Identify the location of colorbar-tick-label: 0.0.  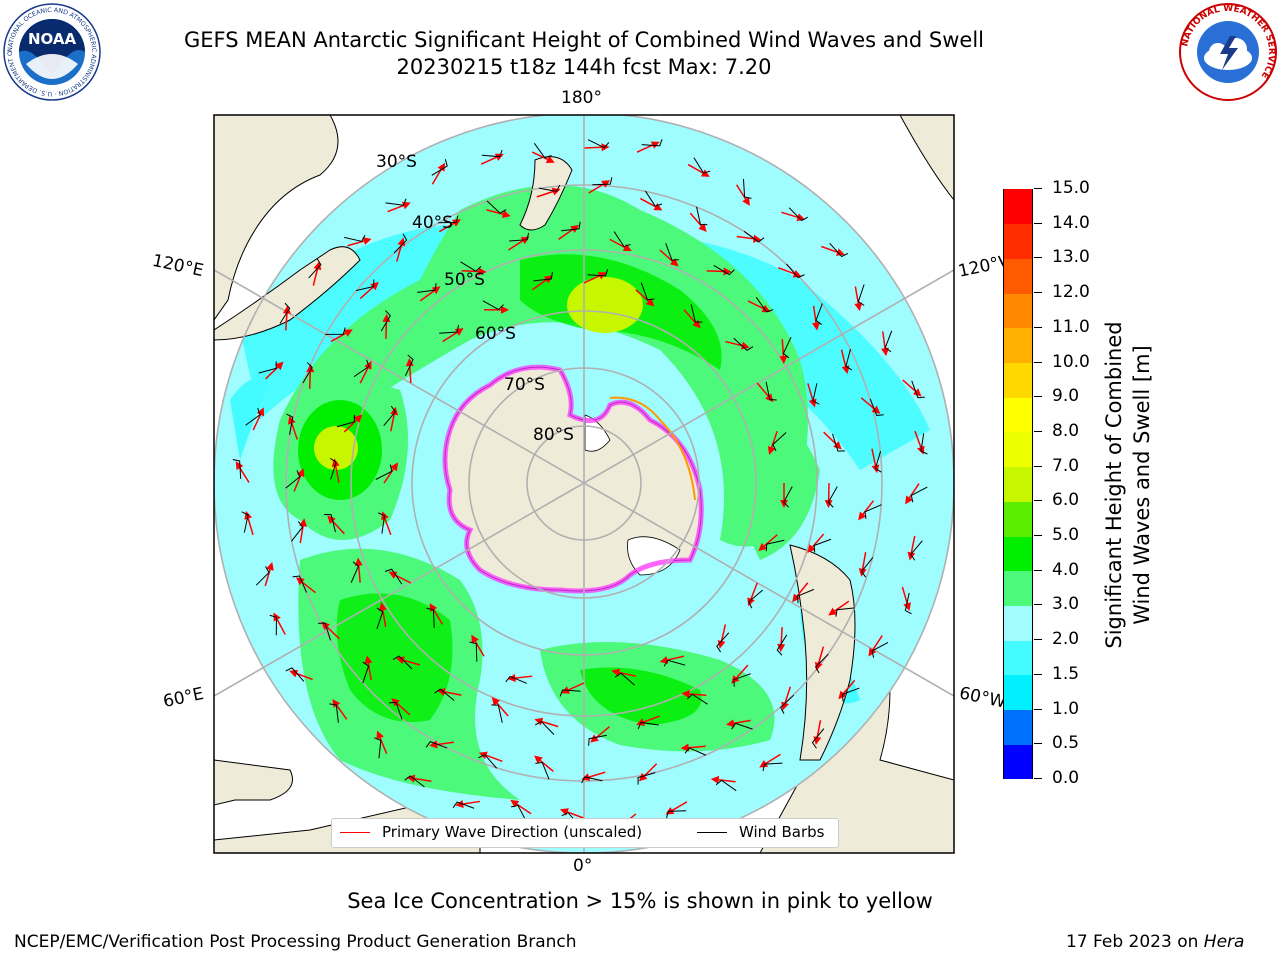
(1066, 778).